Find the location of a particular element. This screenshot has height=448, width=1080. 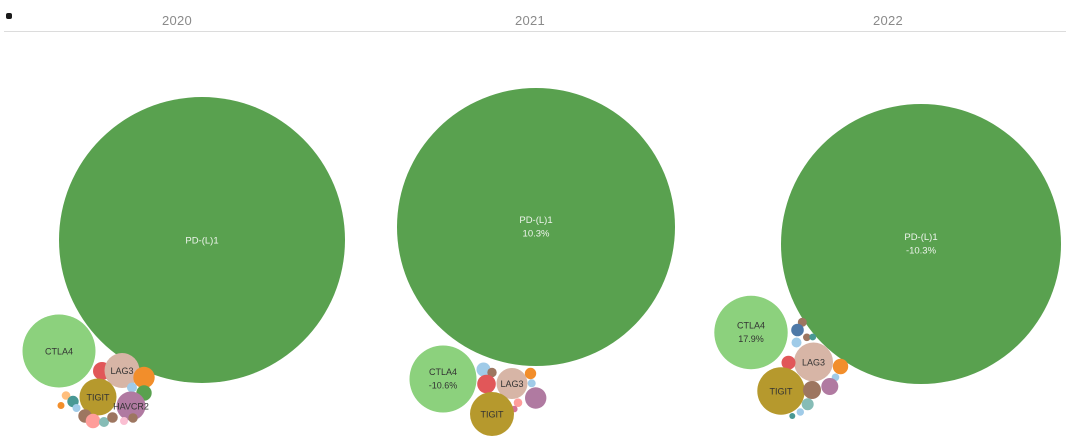

bubble-other-13-2022 is located at coordinates (792, 416).